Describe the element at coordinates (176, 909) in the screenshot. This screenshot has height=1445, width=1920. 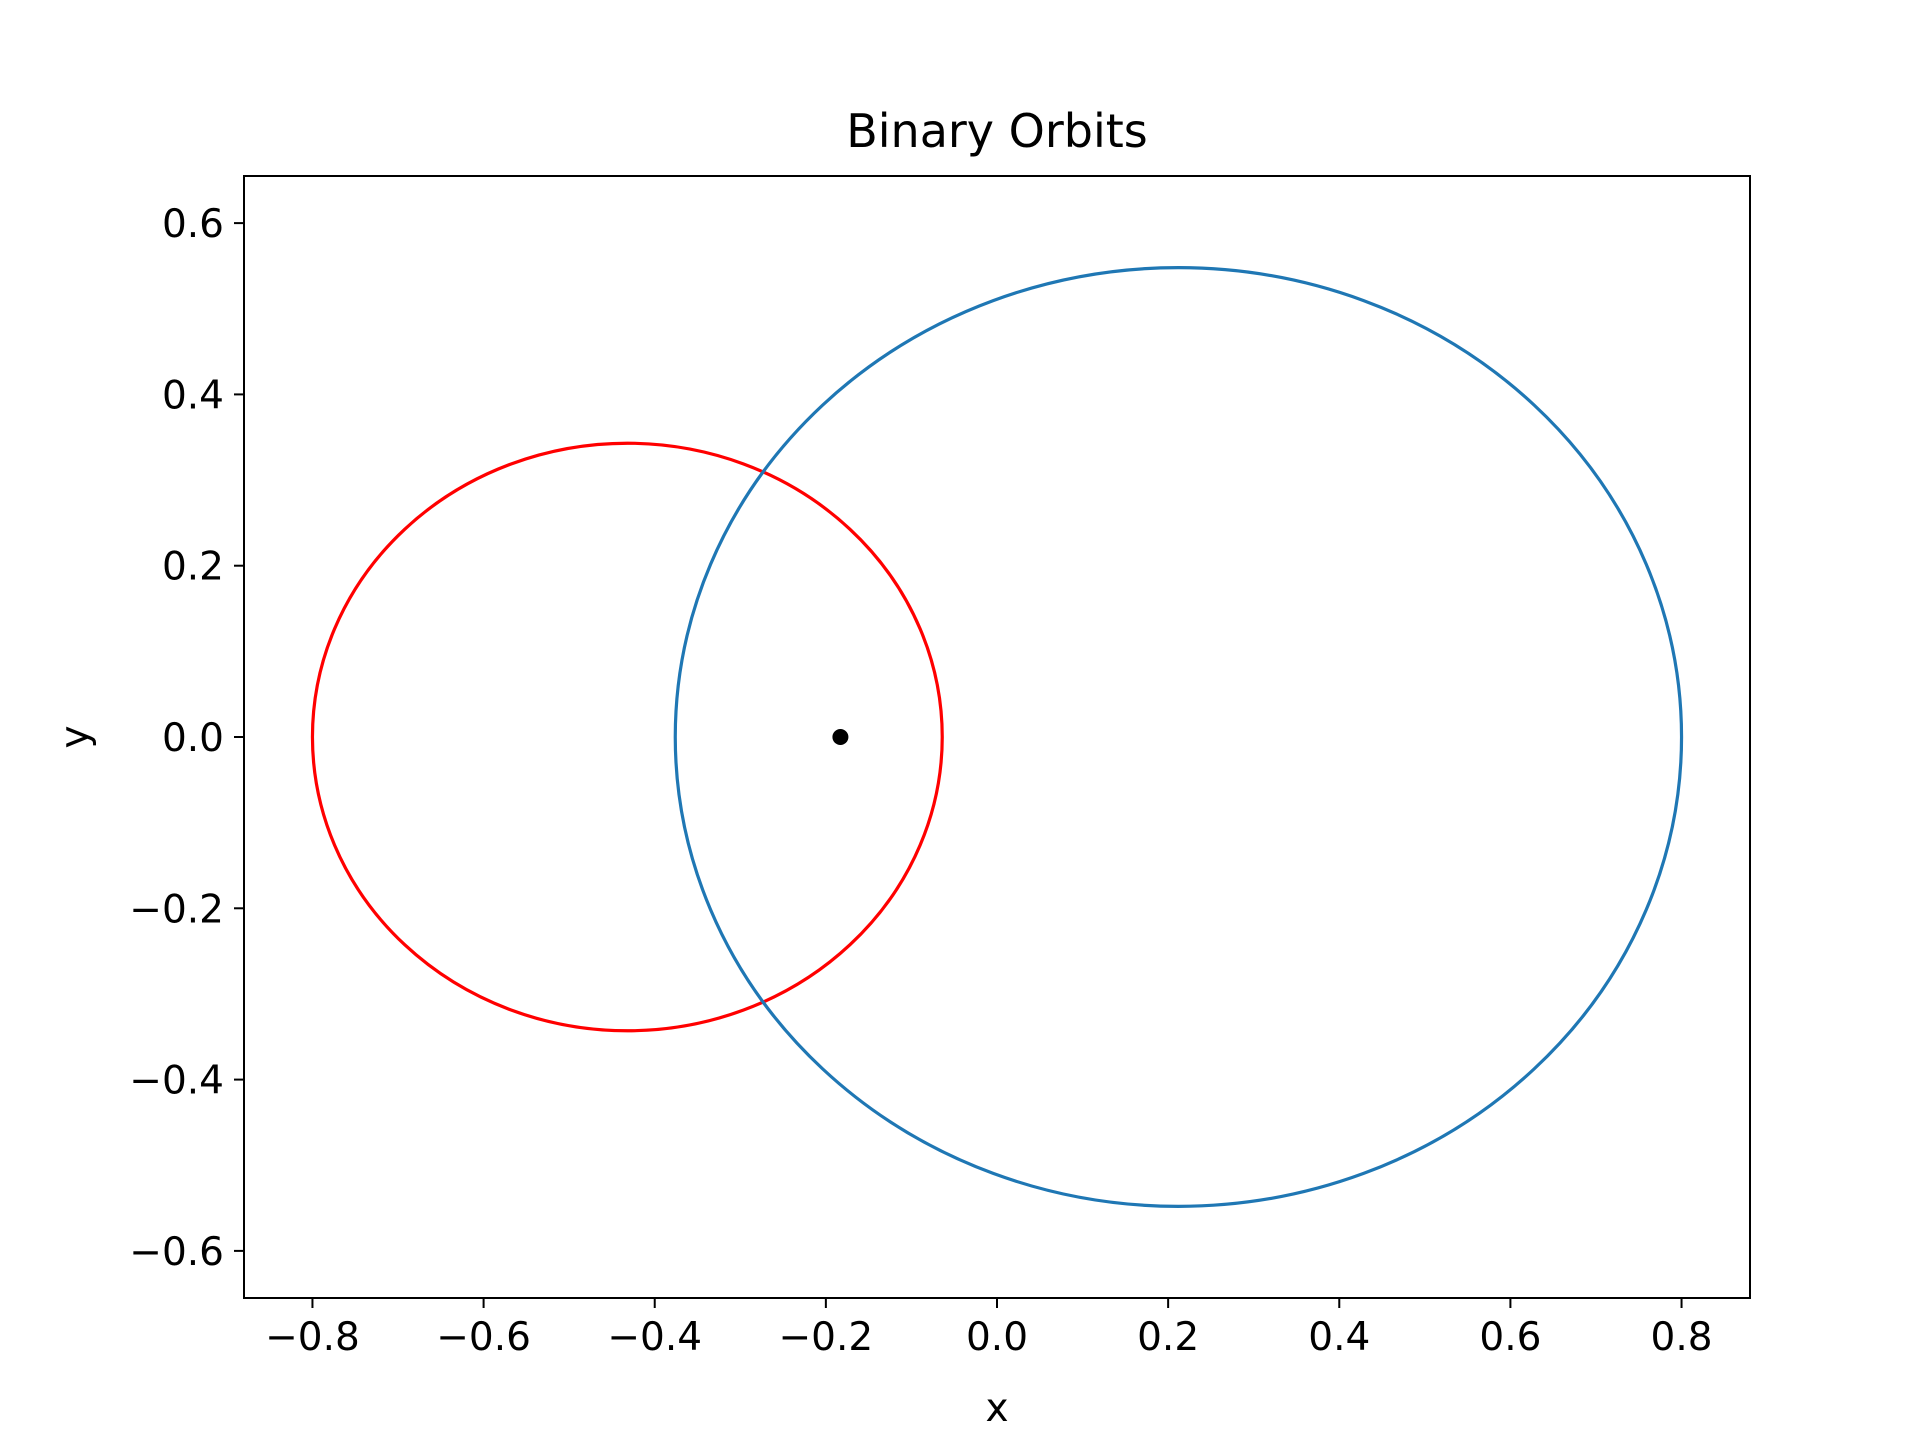
I see `y-tick-label: −0.2` at that location.